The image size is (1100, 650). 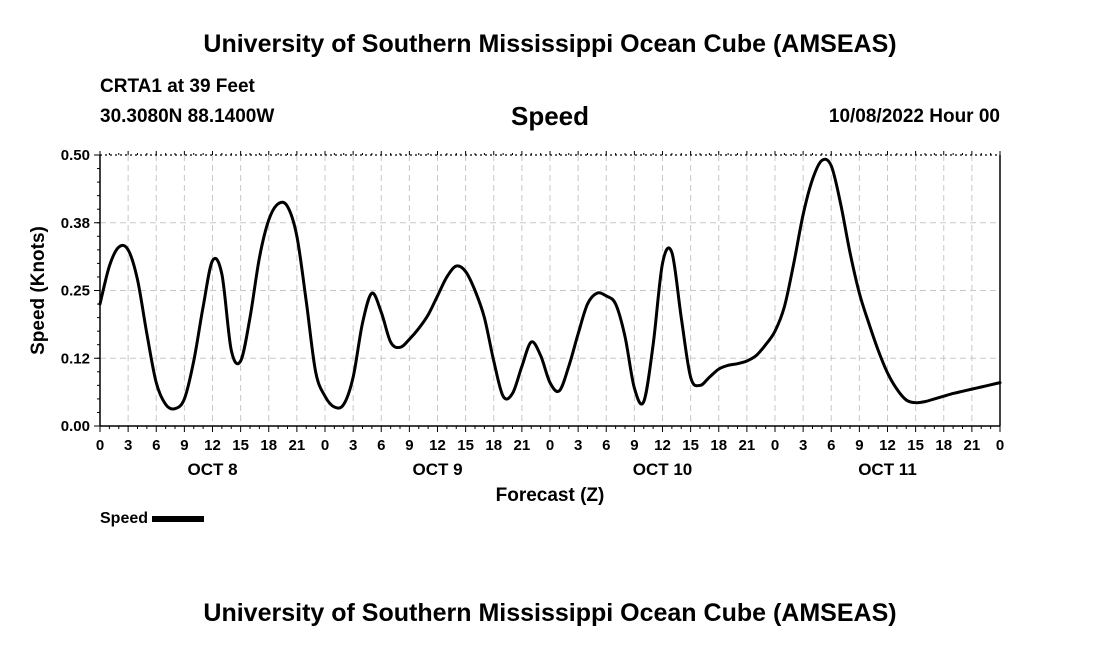 I want to click on day-label: OCT 11, so click(x=887, y=469).